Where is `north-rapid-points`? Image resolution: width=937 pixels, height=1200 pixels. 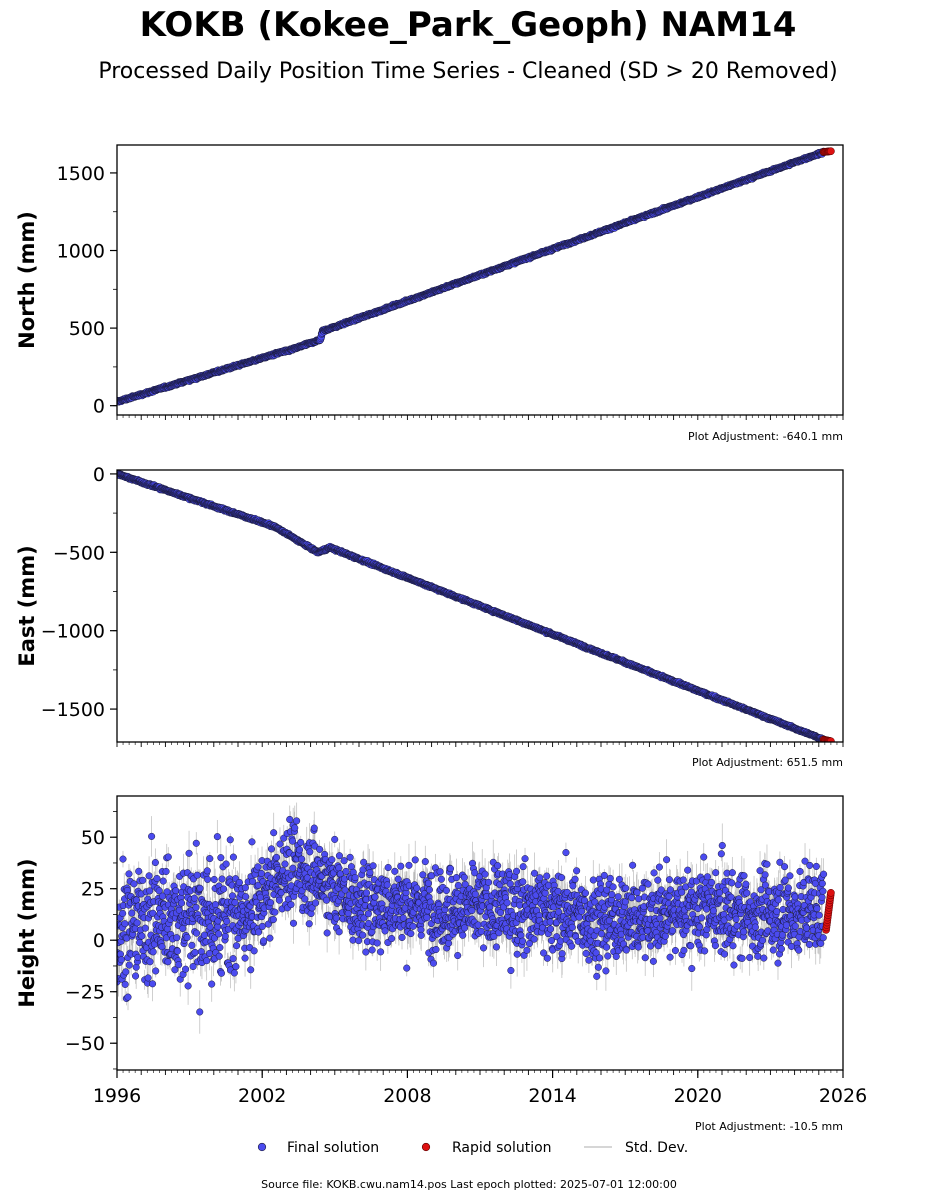
north-rapid-points is located at coordinates (827, 151).